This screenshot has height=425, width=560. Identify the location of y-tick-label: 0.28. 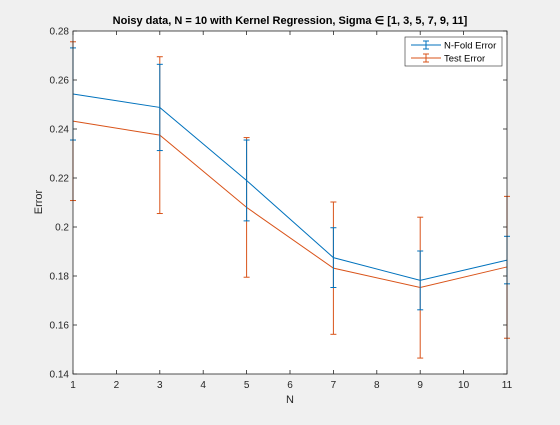
(60, 32).